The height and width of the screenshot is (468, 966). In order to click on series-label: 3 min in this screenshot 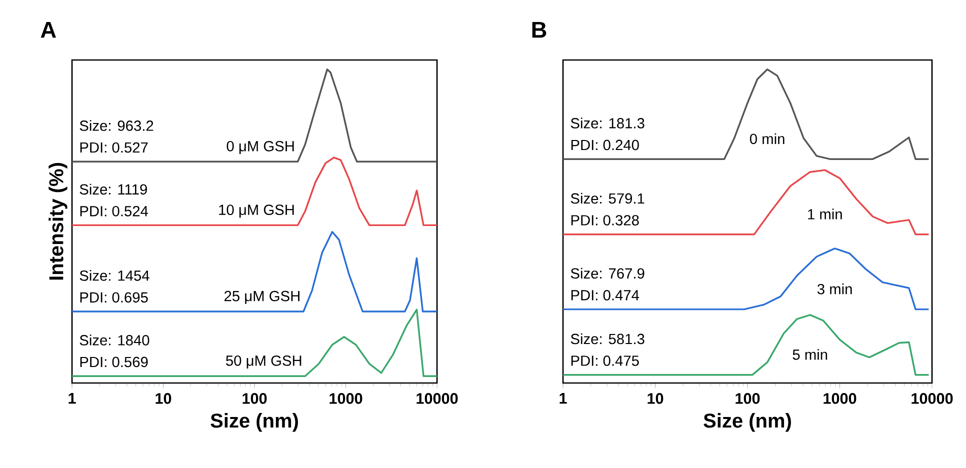, I will do `click(834, 289)`.